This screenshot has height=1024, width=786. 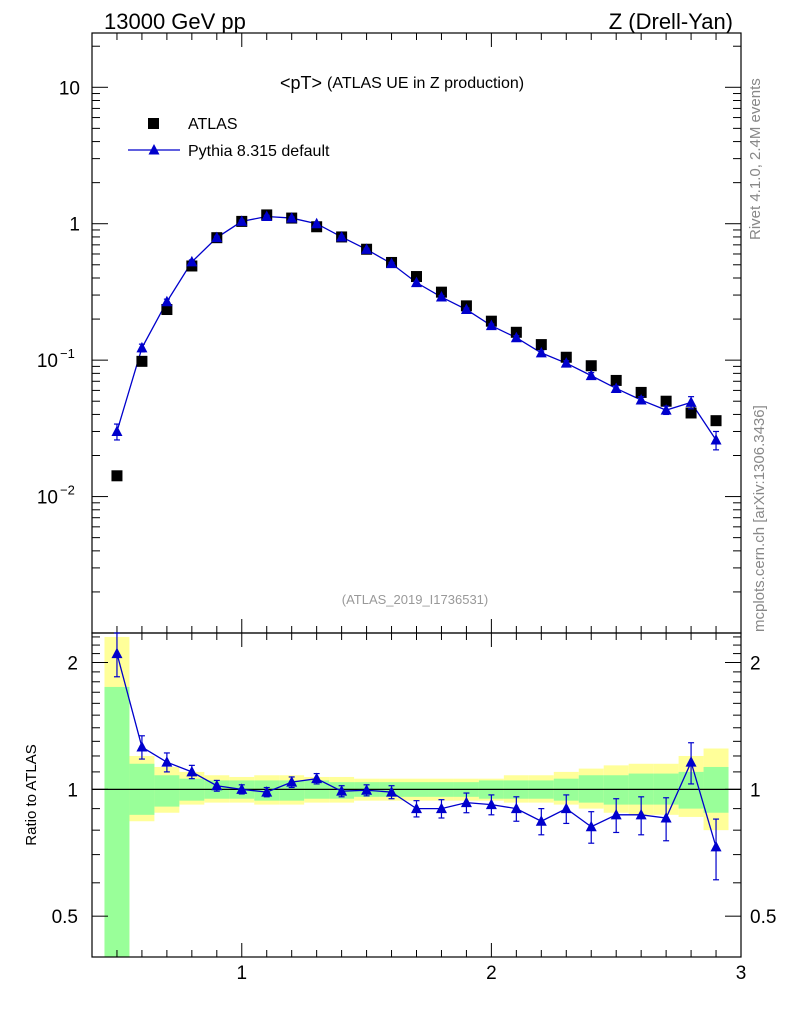 What do you see at coordinates (755, 664) in the screenshot?
I see `ratio-y-tick-label-right: 2` at bounding box center [755, 664].